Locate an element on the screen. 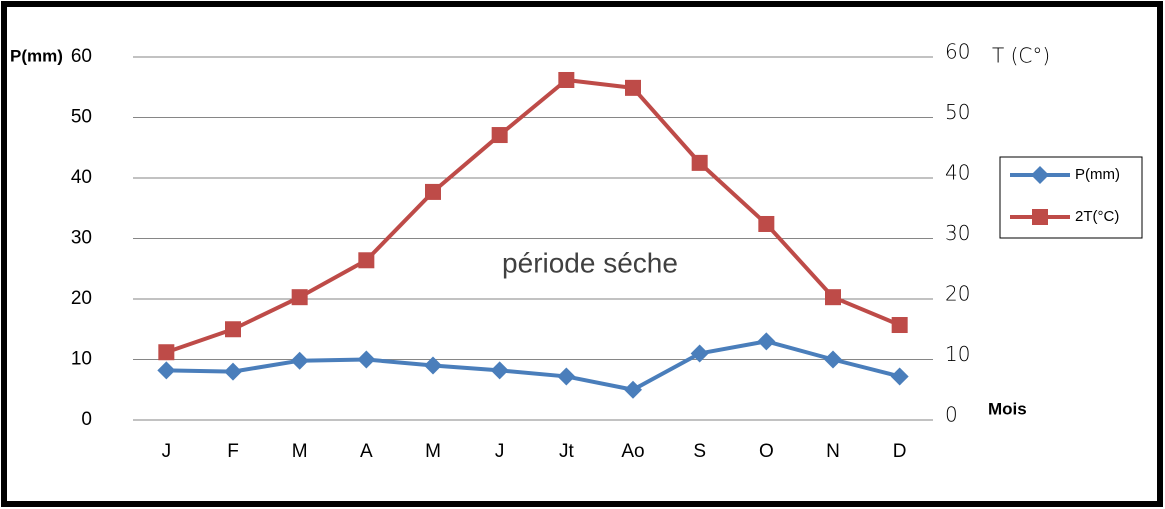 This screenshot has width=1165, height=509. x-tick-label: O is located at coordinates (766, 451).